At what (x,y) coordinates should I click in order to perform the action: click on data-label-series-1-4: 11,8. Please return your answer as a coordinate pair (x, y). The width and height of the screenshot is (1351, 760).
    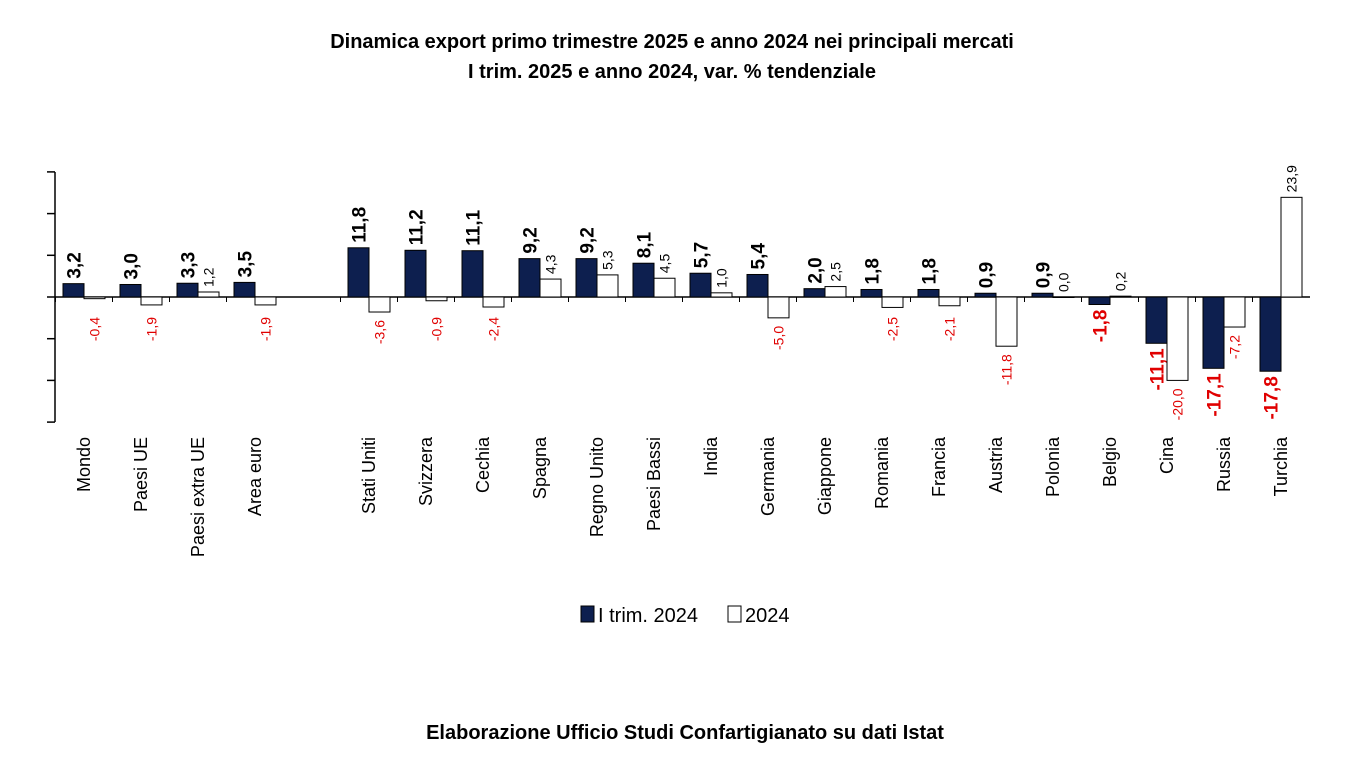
    Looking at the image, I should click on (360, 225).